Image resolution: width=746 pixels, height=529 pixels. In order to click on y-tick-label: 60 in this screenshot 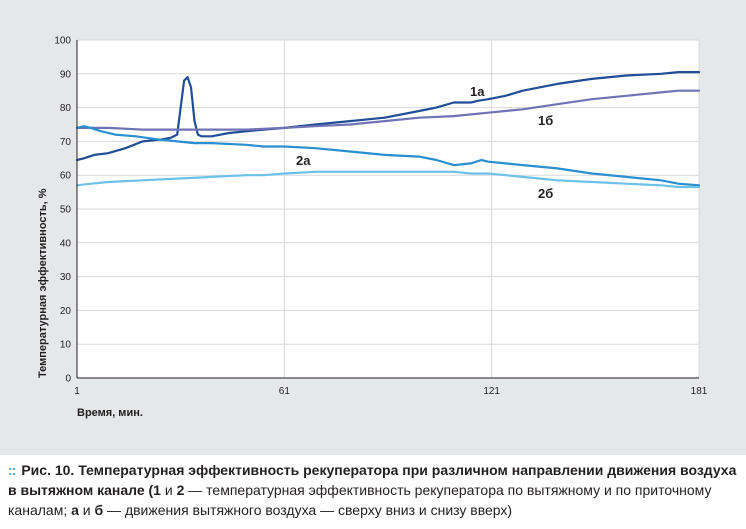, I will do `click(66, 176)`.